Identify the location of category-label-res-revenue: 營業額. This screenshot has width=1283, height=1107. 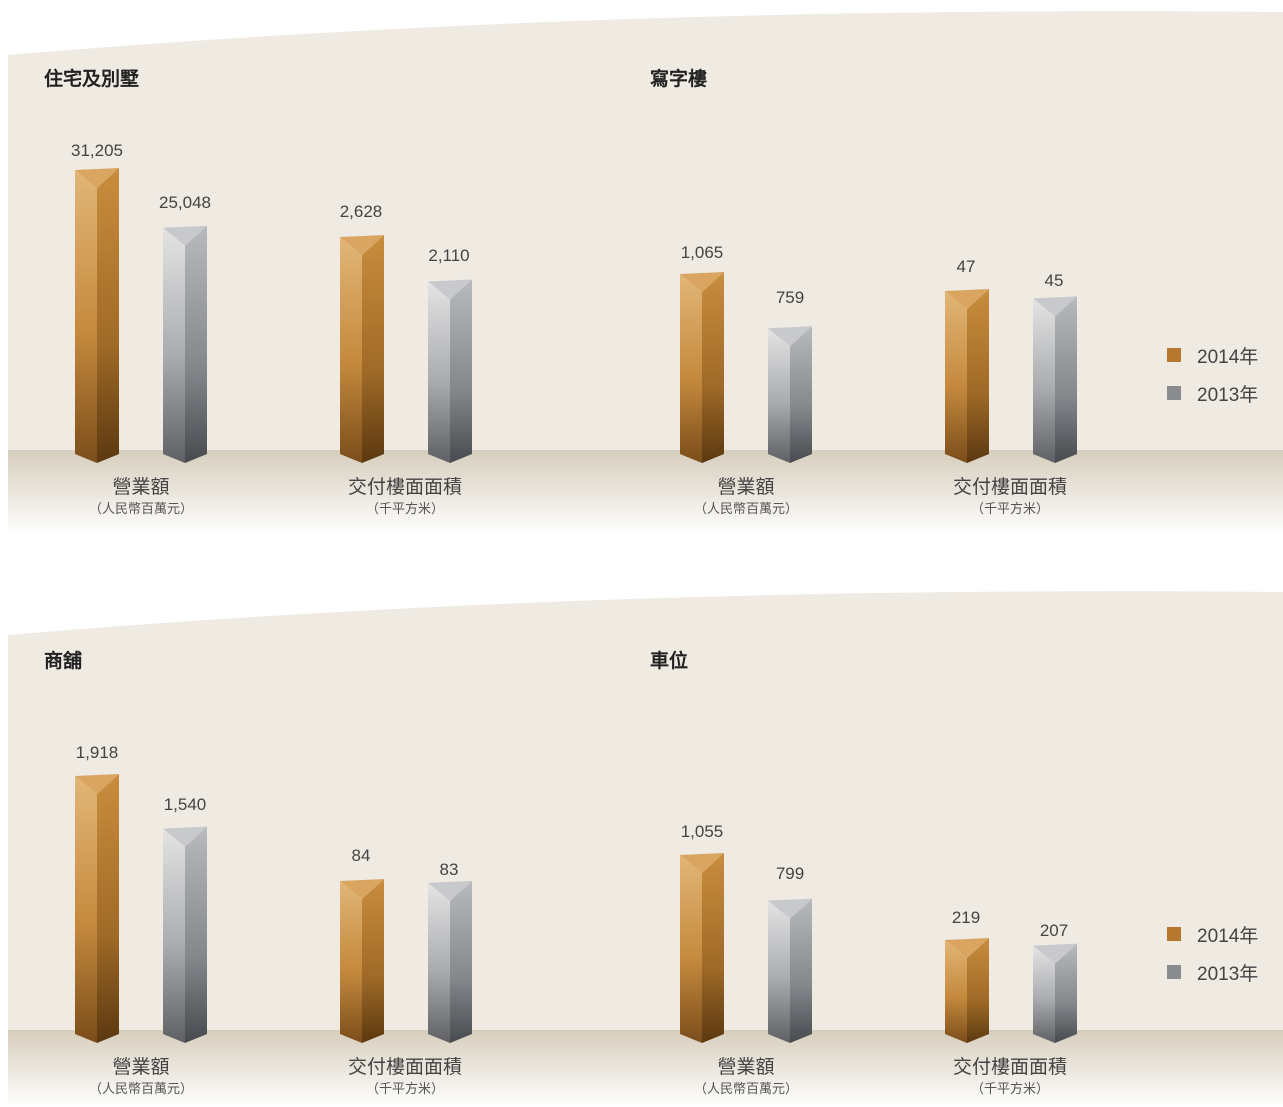
(141, 487).